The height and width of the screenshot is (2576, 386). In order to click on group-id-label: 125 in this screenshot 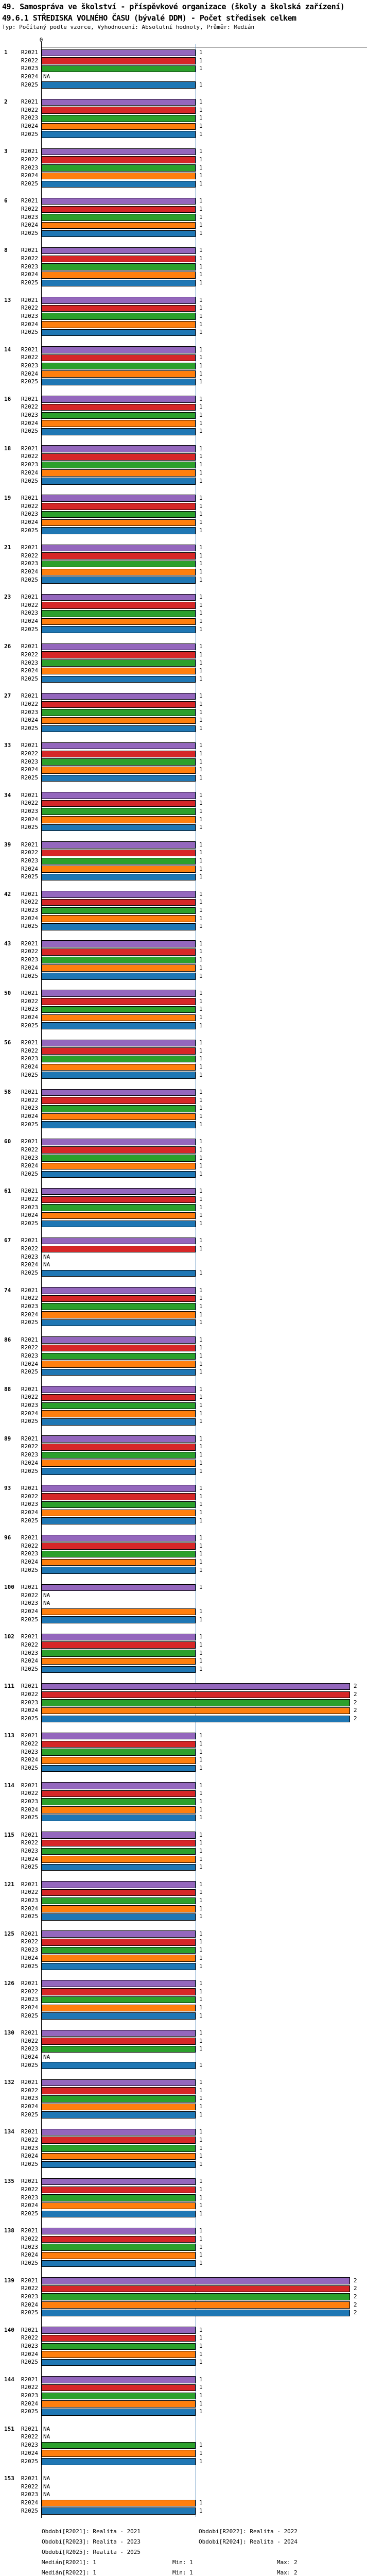, I will do `click(9, 1934)`.